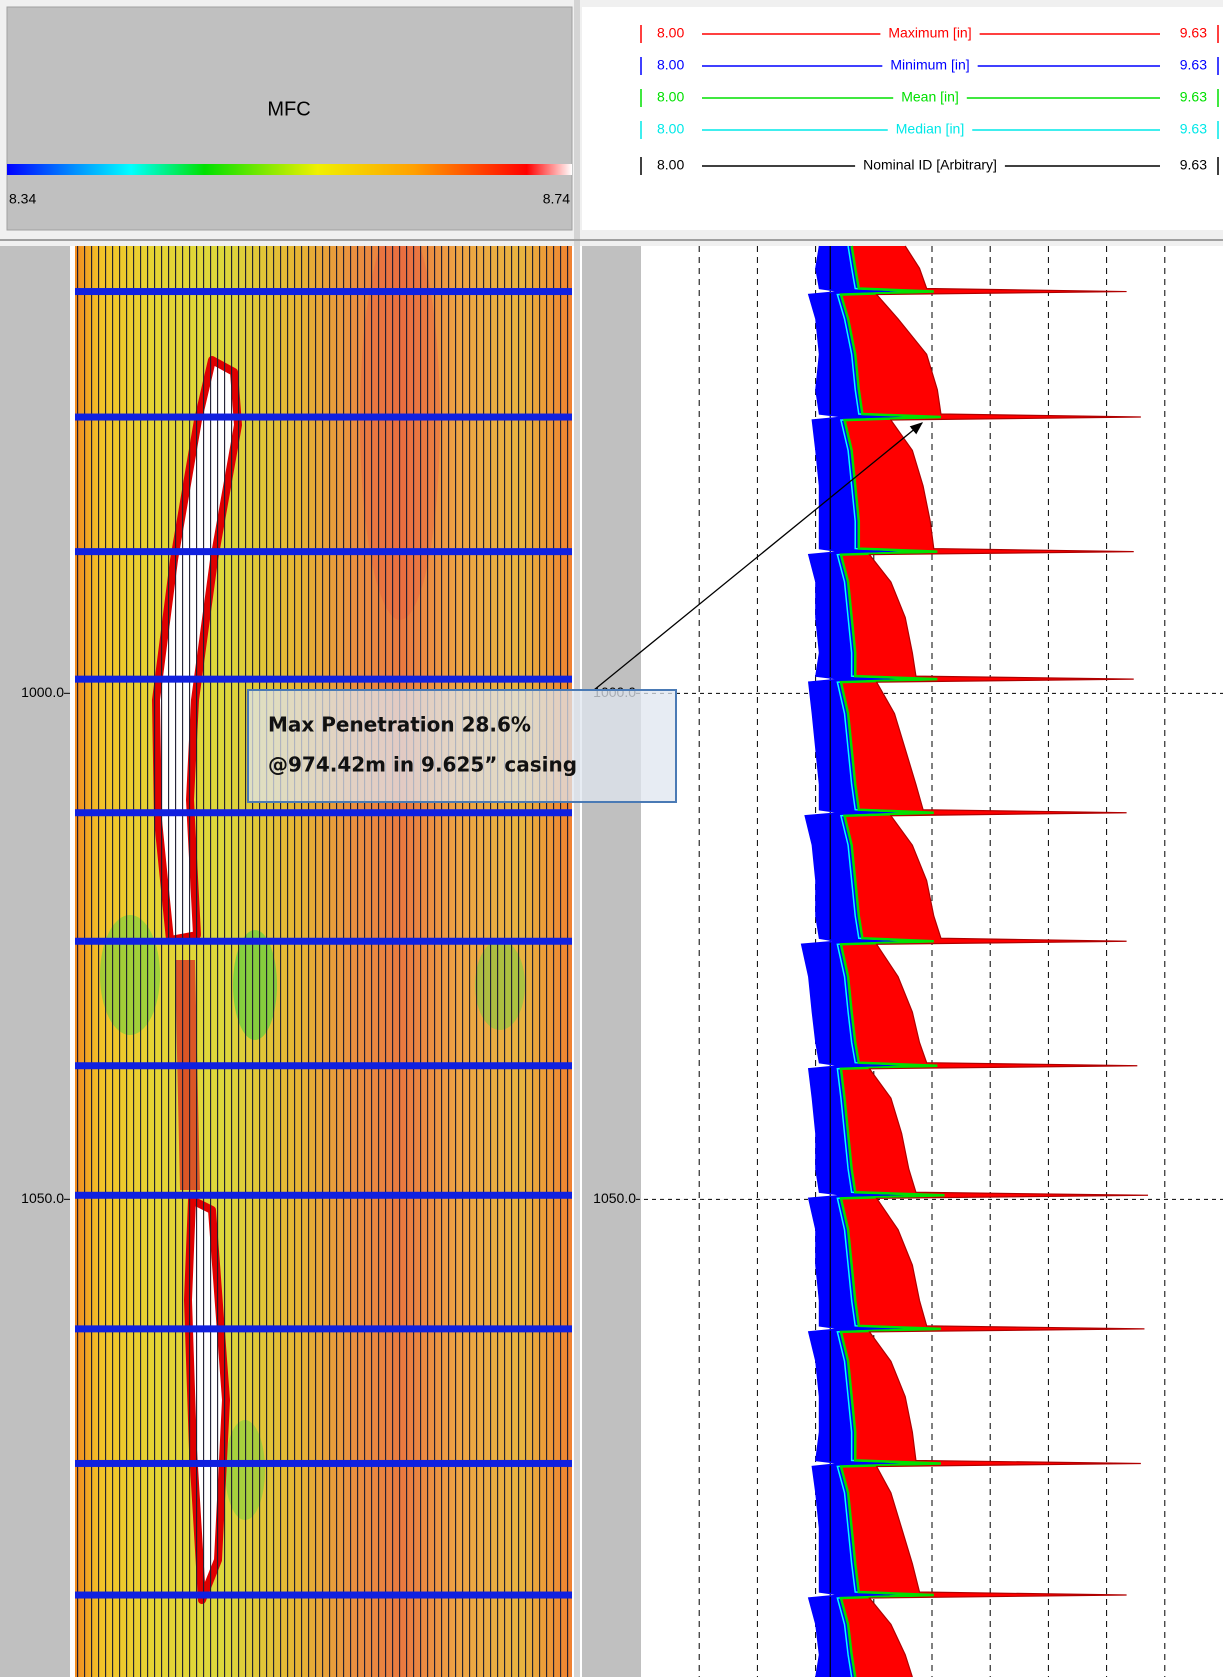  Describe the element at coordinates (758, 556) in the screenshot. I see `annotation-arrow` at that location.